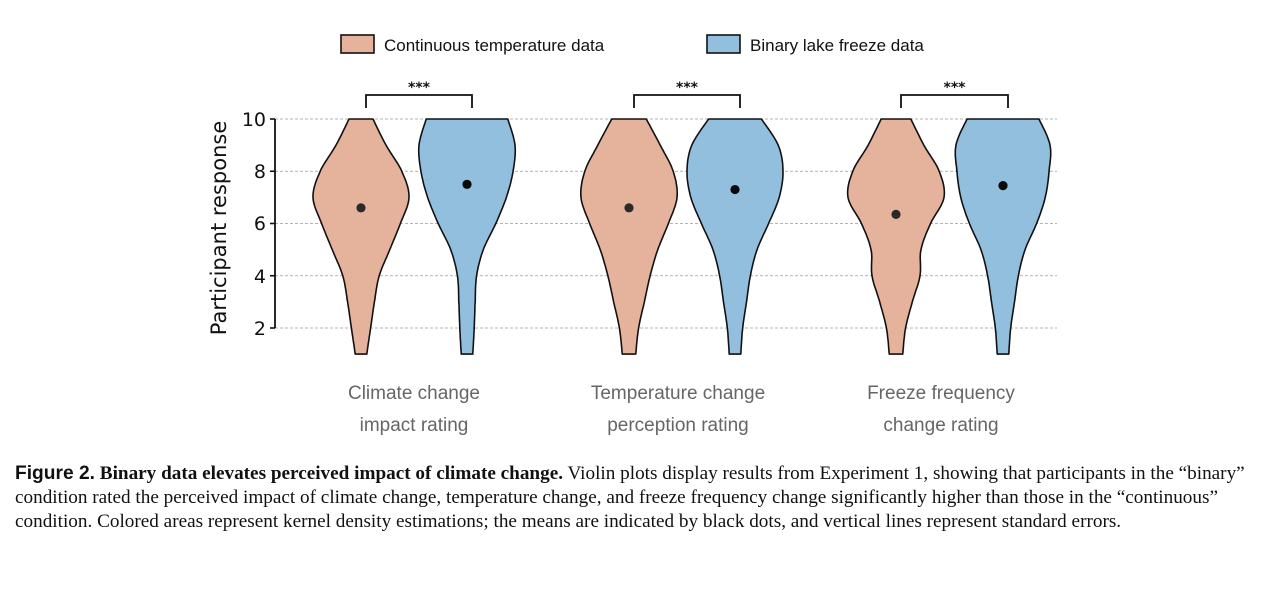 The height and width of the screenshot is (609, 1261). I want to click on significance-brackets: *** *** ***, so click(687, 94).